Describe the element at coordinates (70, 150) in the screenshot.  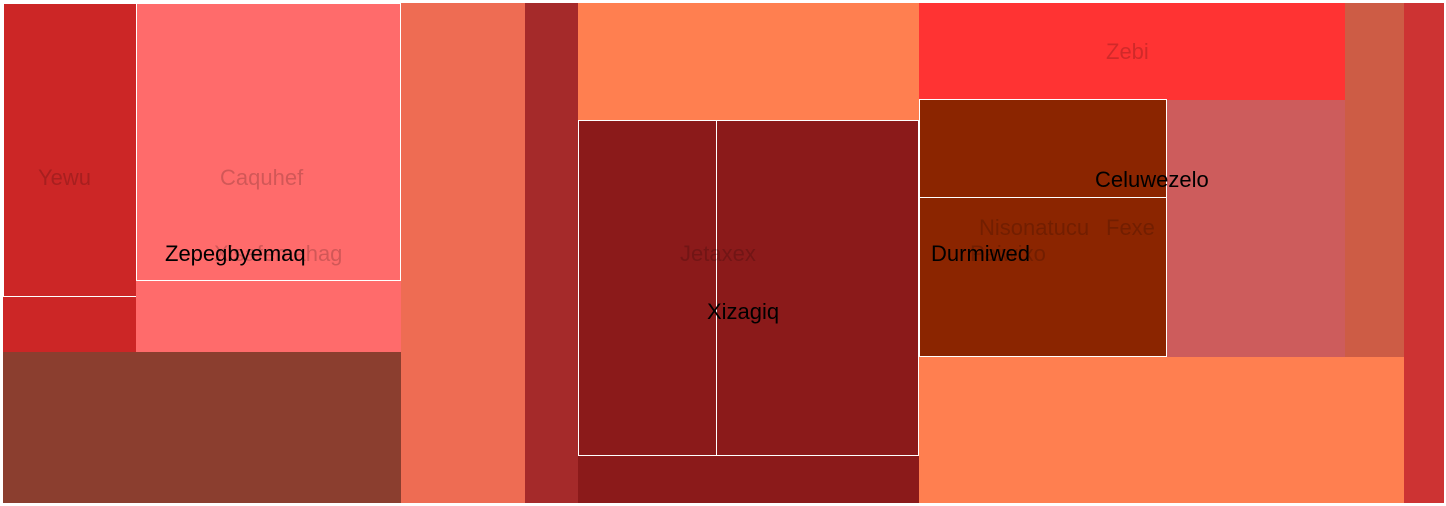
I see `tile-yewu` at that location.